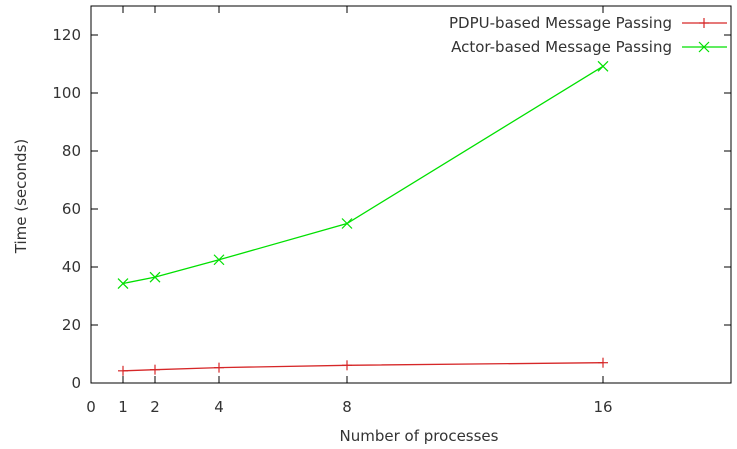 Image resolution: width=737 pixels, height=449 pixels. Describe the element at coordinates (91, 407) in the screenshot. I see `x-tick-label: 0` at that location.